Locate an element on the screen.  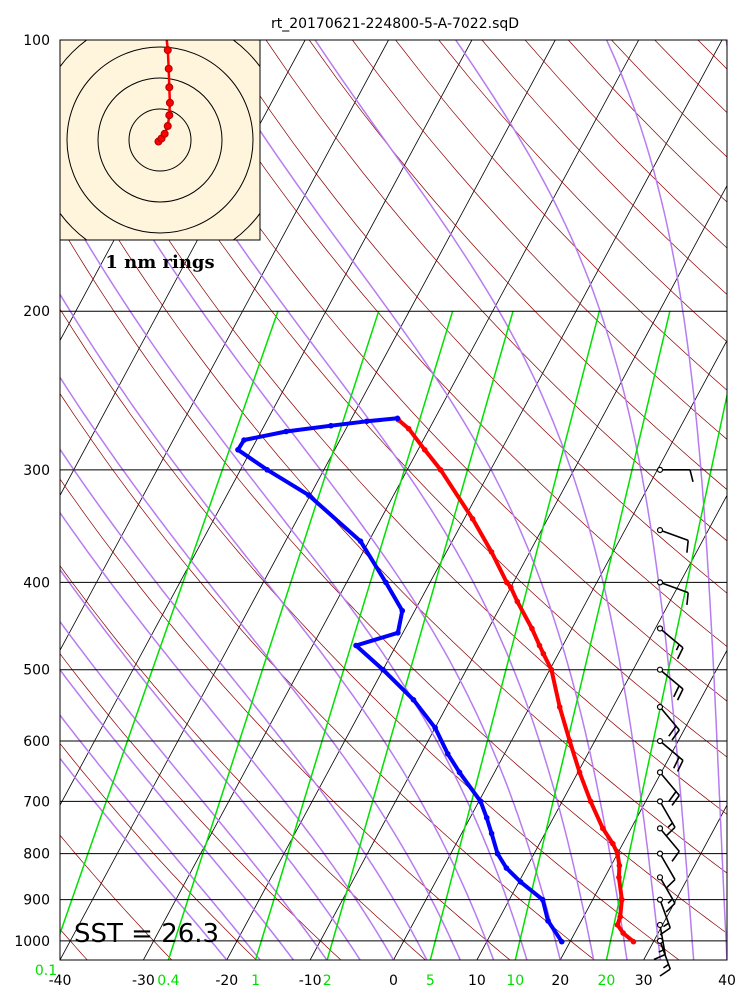
pressure-tick-label: 200 is located at coordinates (36, 312).